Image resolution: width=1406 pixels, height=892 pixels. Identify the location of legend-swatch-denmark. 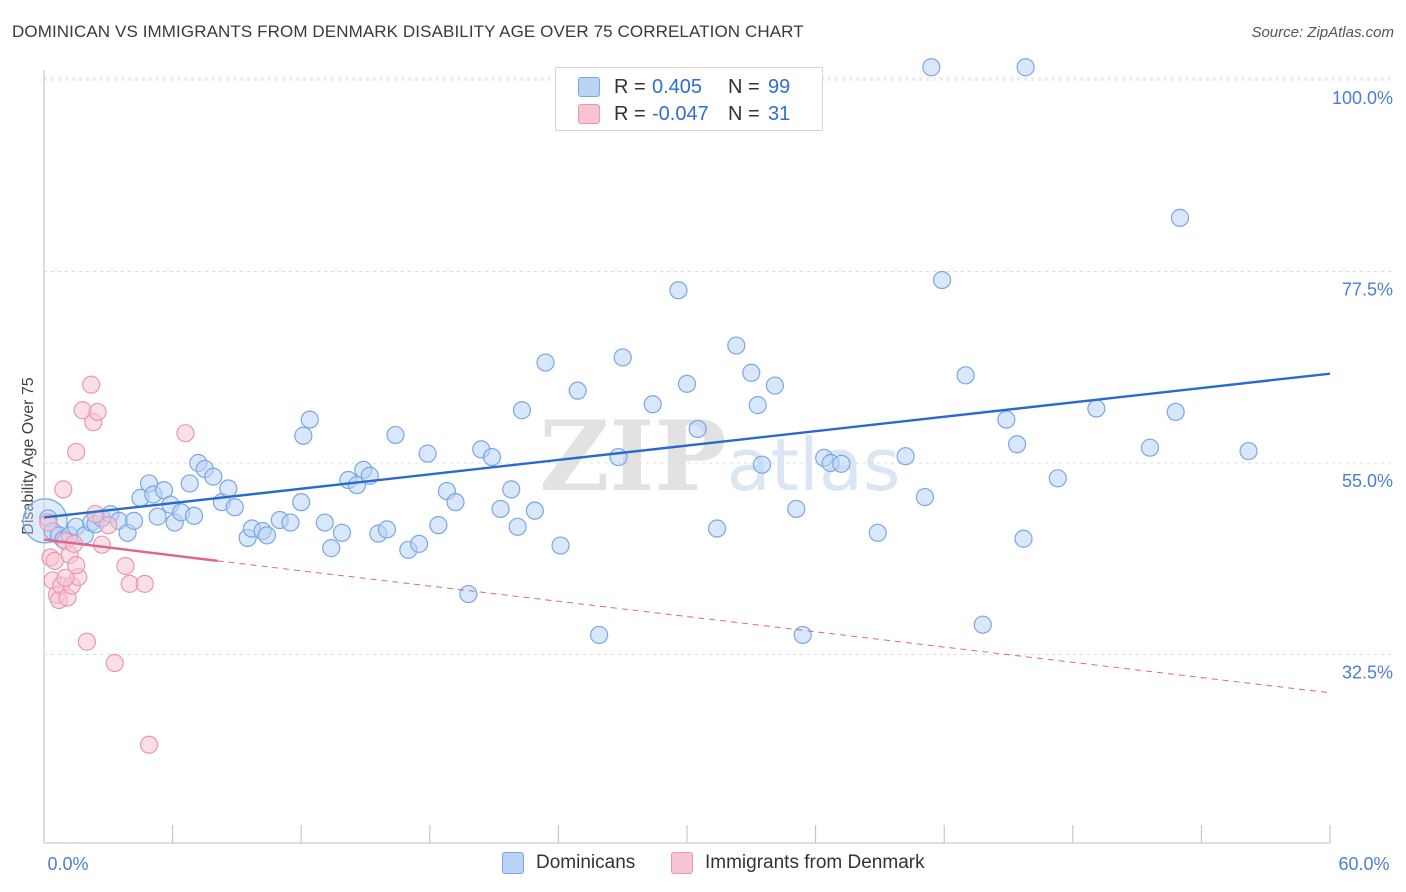
(589, 114).